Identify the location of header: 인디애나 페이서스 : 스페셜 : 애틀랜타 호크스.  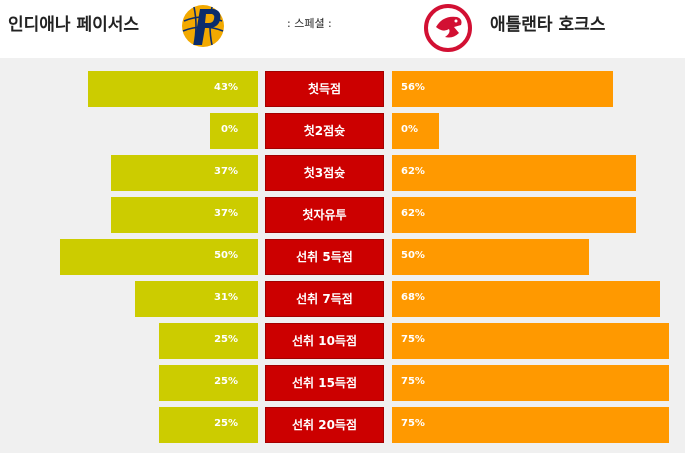
(342, 29).